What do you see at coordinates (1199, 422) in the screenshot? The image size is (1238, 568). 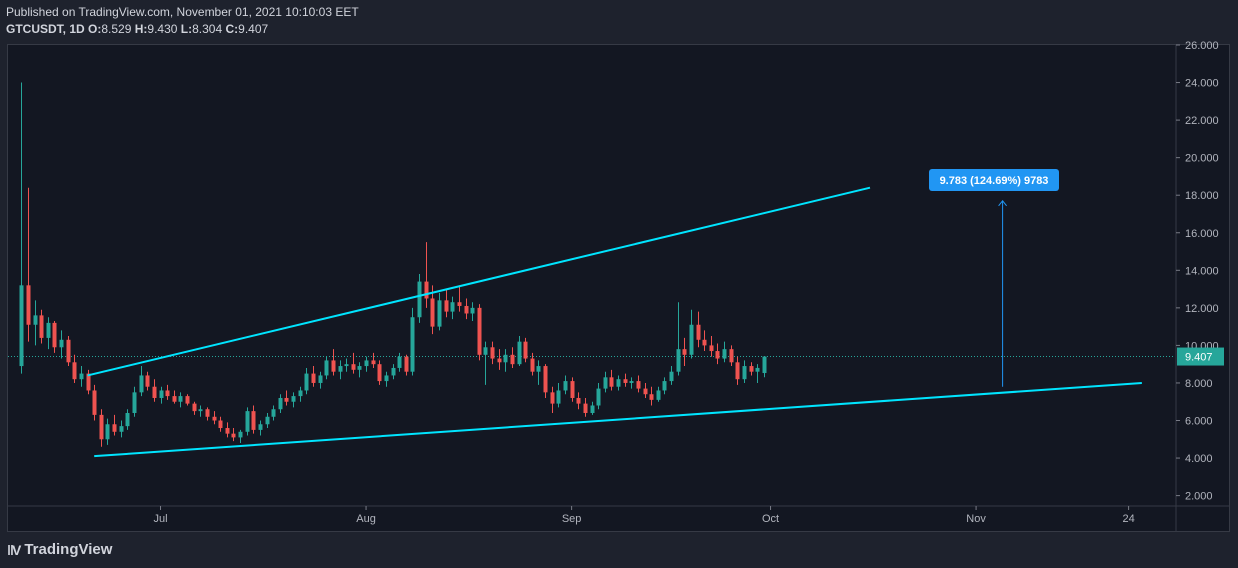 I see `y-tick-label: 6.000` at bounding box center [1199, 422].